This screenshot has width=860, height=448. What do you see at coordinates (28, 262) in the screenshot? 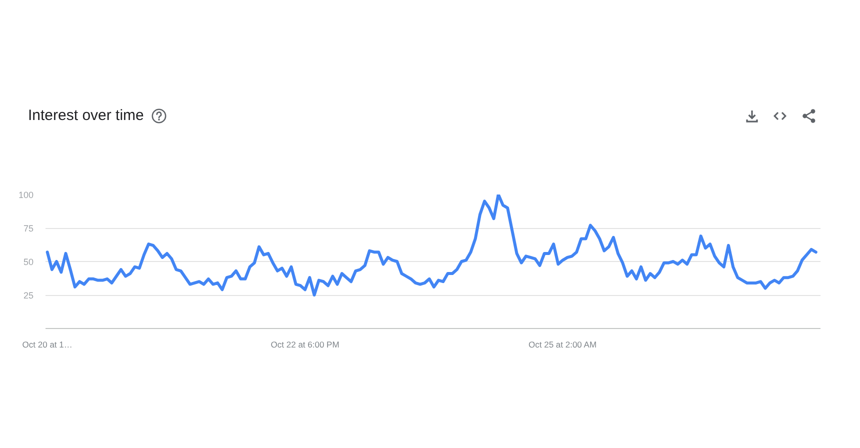
I see `y-tick-label: 50` at bounding box center [28, 262].